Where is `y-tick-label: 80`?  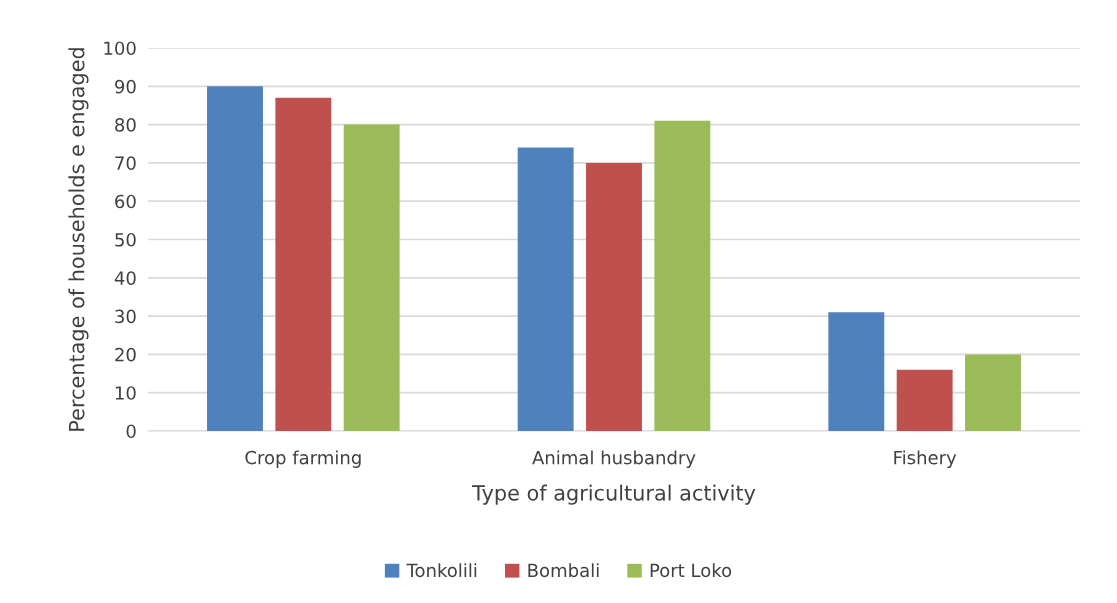 y-tick-label: 80 is located at coordinates (125, 125).